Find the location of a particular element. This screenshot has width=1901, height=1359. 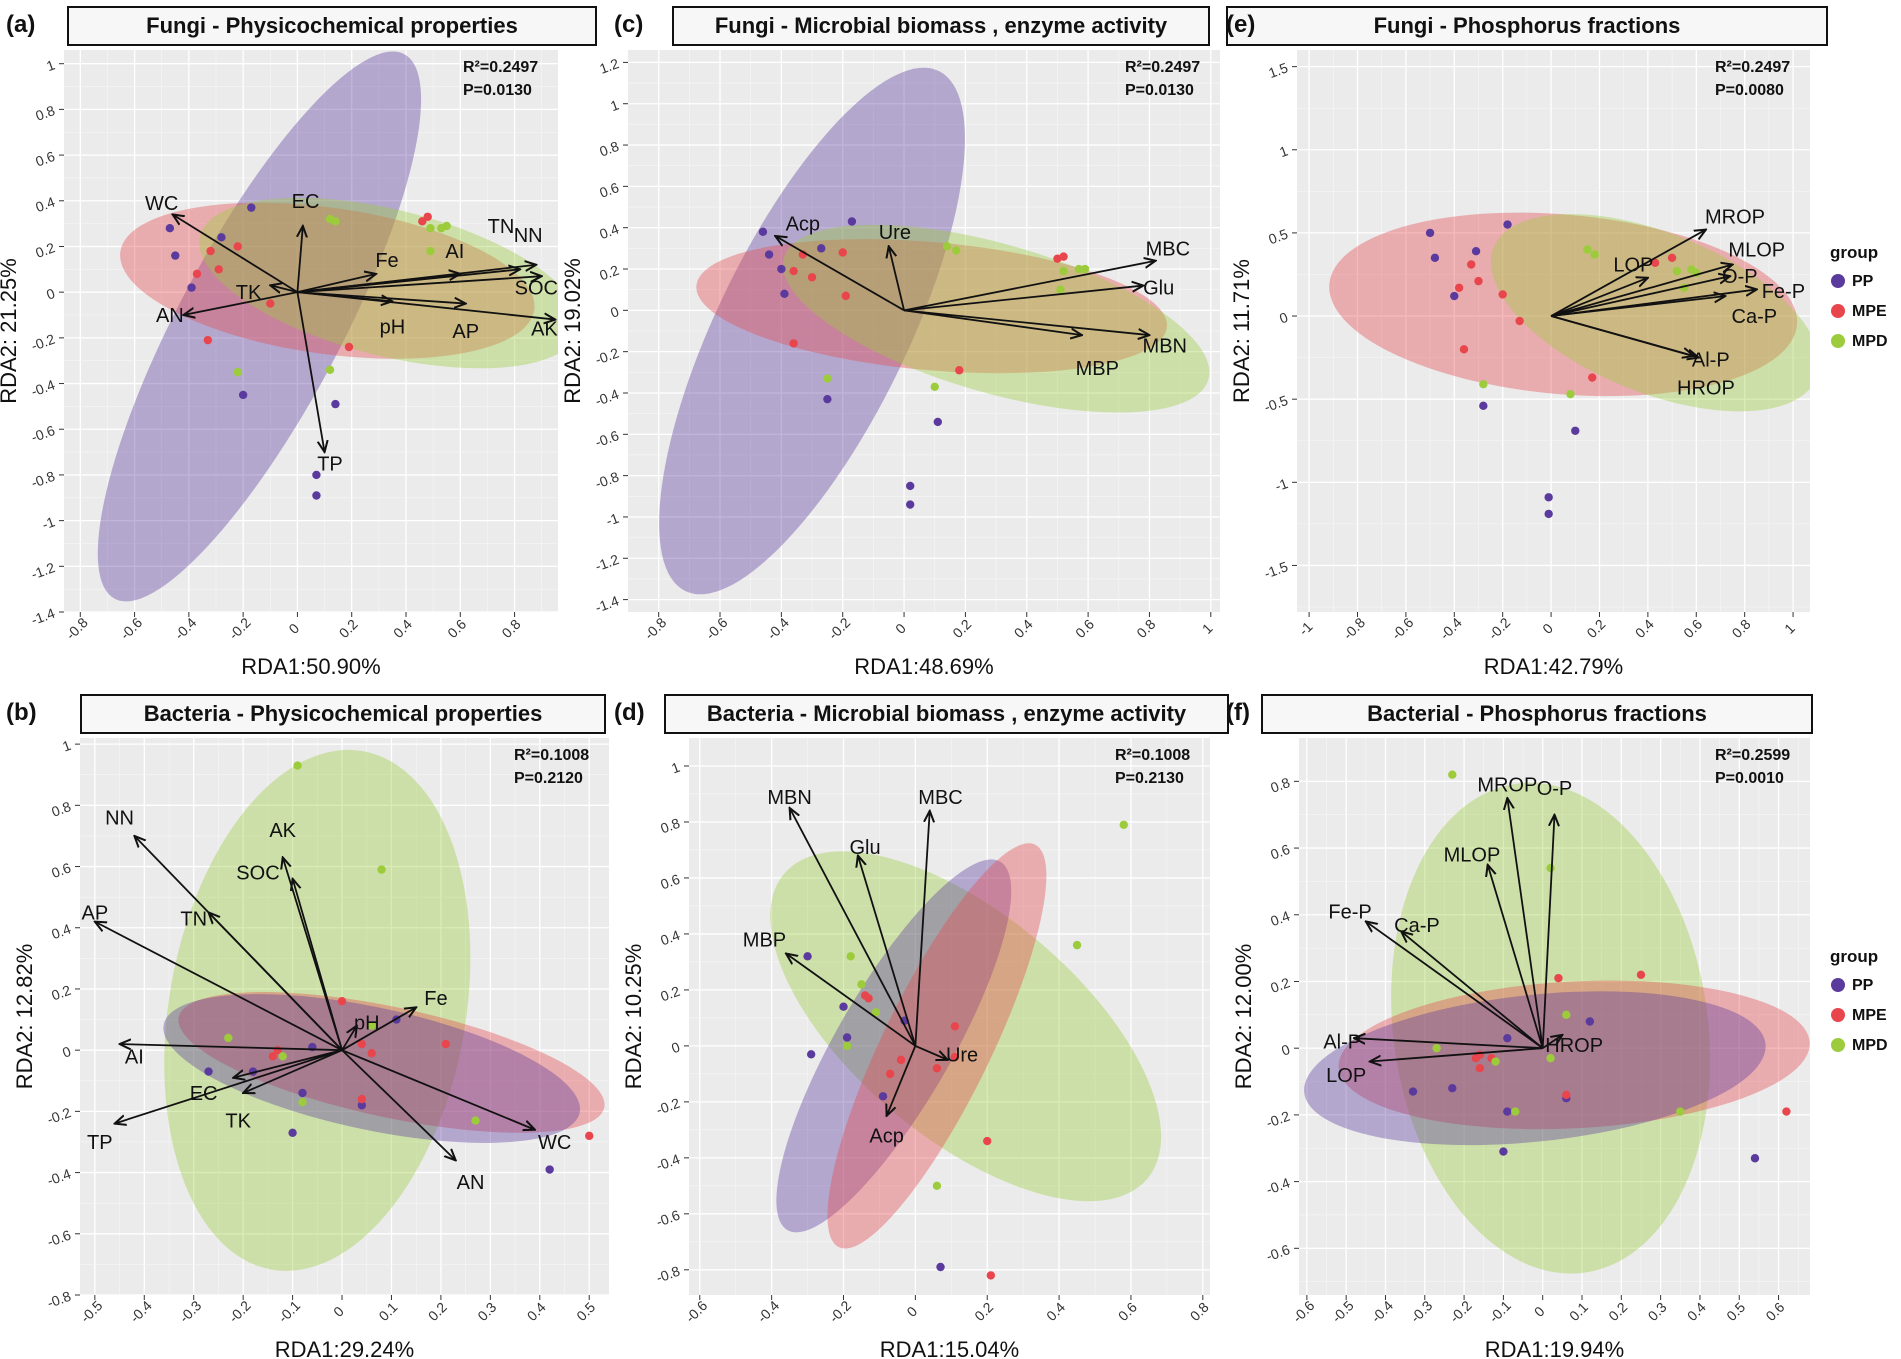

vector-label: MROP is located at coordinates (1507, 786).